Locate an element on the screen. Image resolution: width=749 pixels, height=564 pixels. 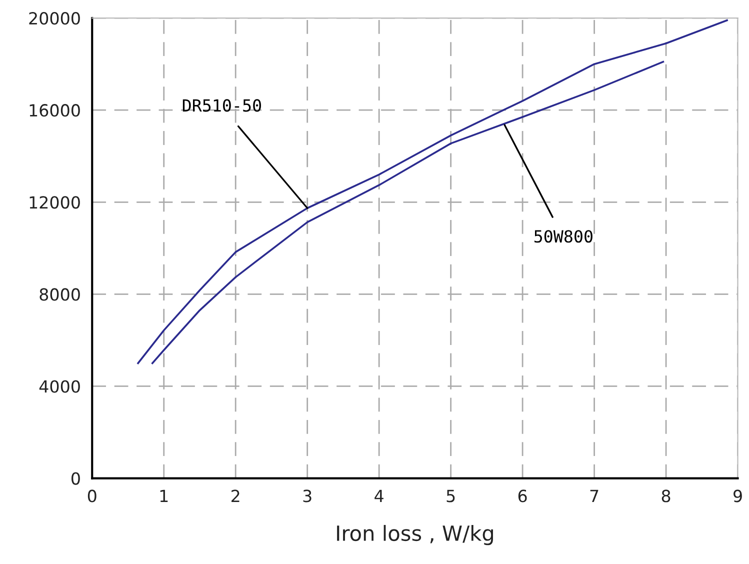
x-tick-label: 9 is located at coordinates (738, 496).